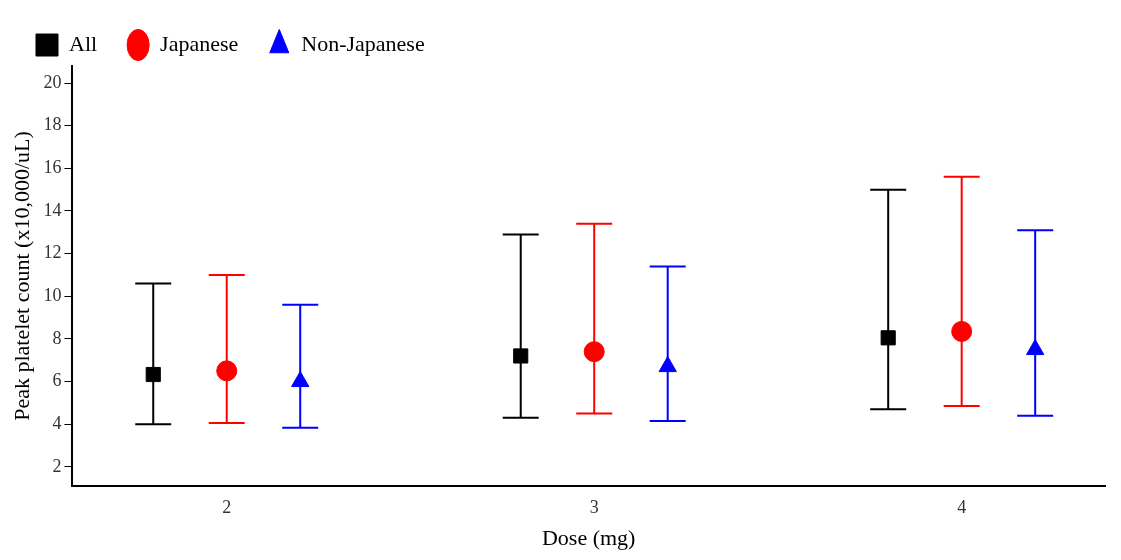 Image resolution: width=1121 pixels, height=560 pixels. Describe the element at coordinates (227, 506) in the screenshot. I see `x-tick-label: 2` at that location.